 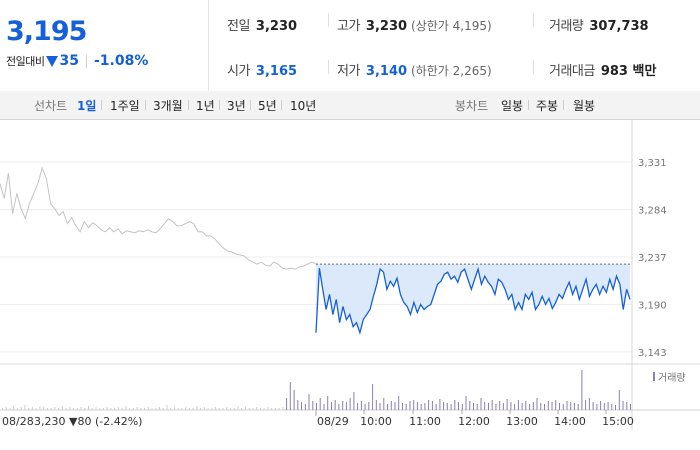 I want to click on change-label: 전일대비, so click(x=25, y=61).